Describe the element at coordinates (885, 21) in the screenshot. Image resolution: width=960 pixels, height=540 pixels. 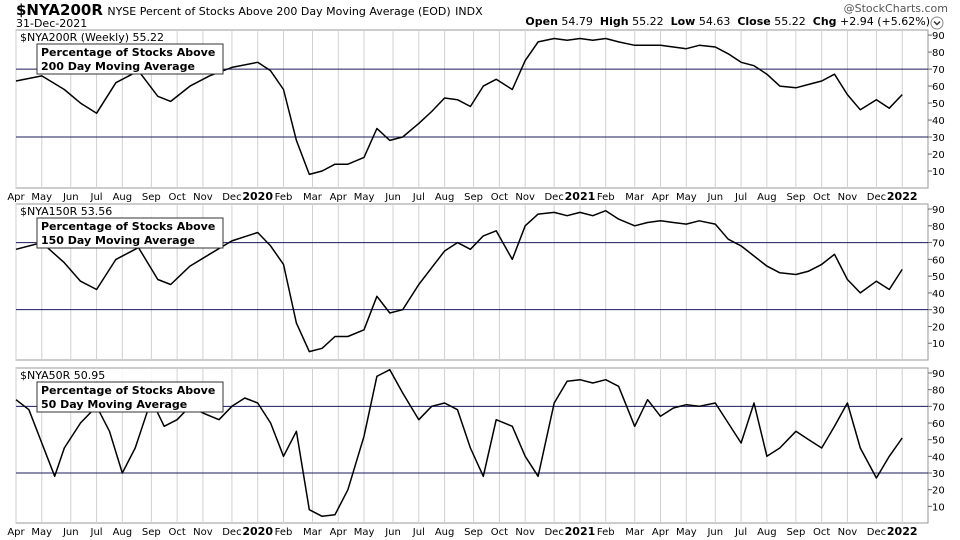
I see `chg-value: +2.94 (+5.62%)` at that location.